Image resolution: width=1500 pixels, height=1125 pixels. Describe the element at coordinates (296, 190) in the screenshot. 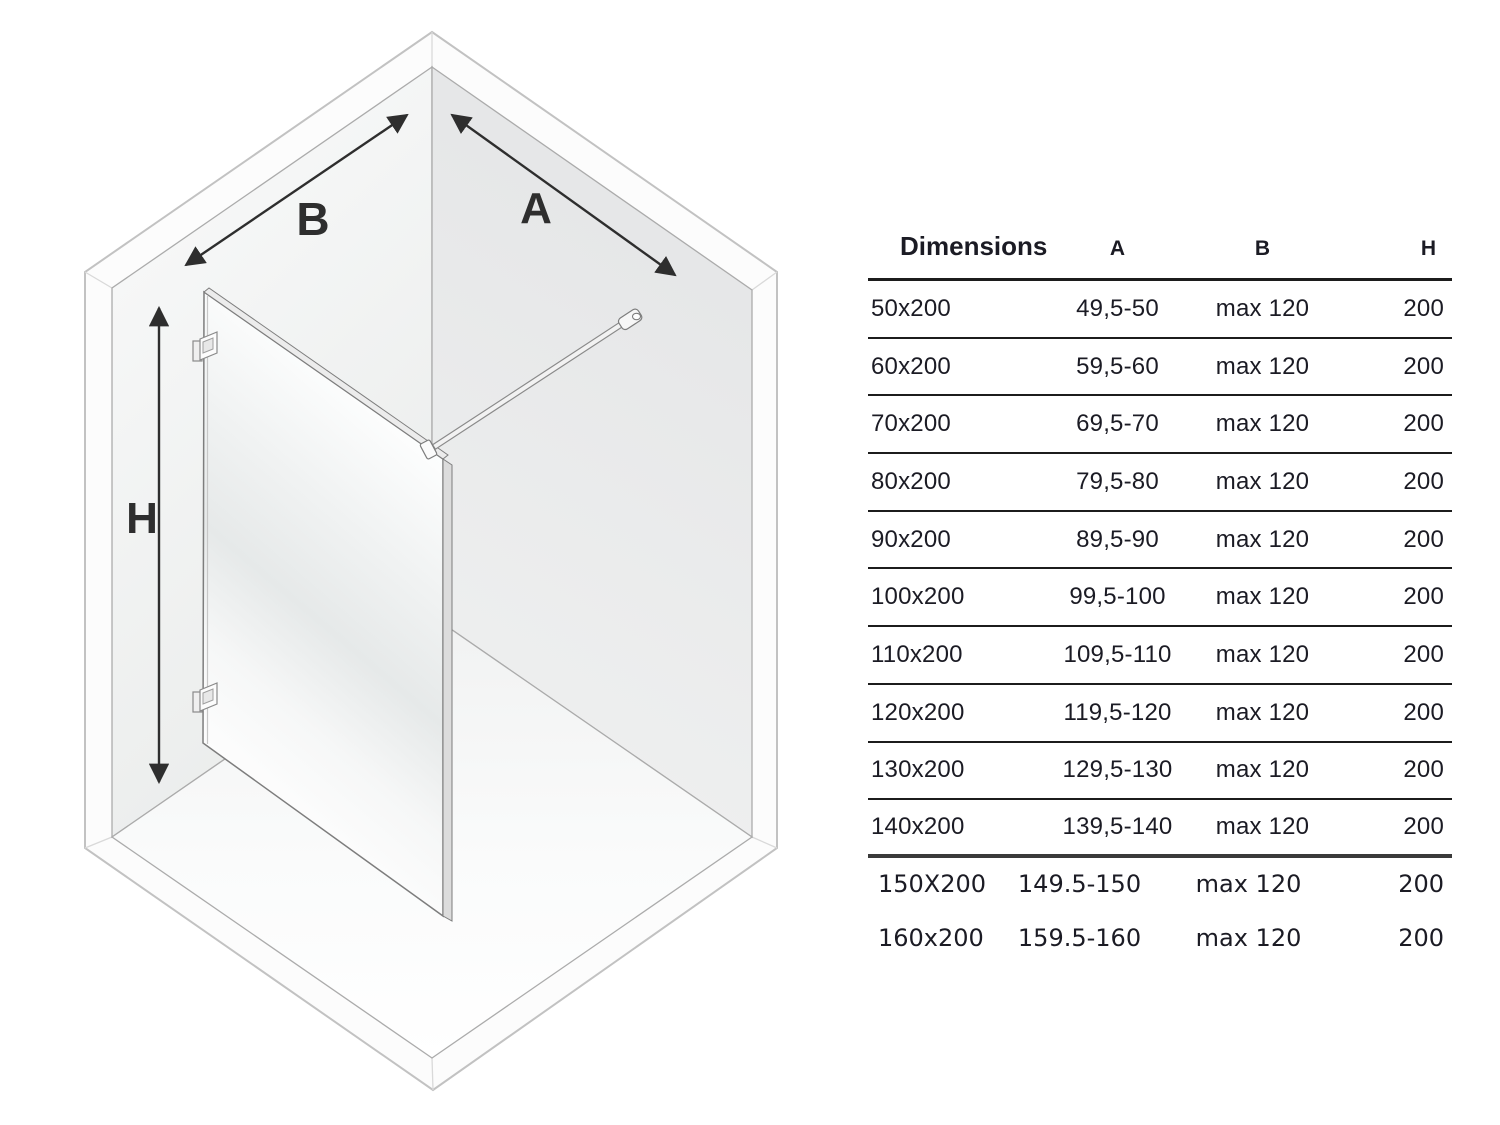

I see `dimension-arrow-b` at that location.